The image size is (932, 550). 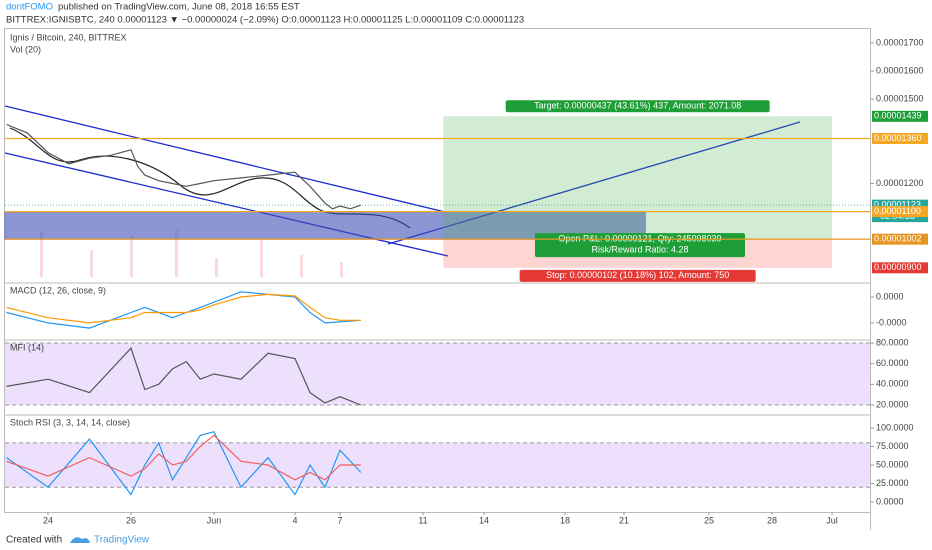 What do you see at coordinates (624, 520) in the screenshot?
I see `x-tick-label: 21` at bounding box center [624, 520].